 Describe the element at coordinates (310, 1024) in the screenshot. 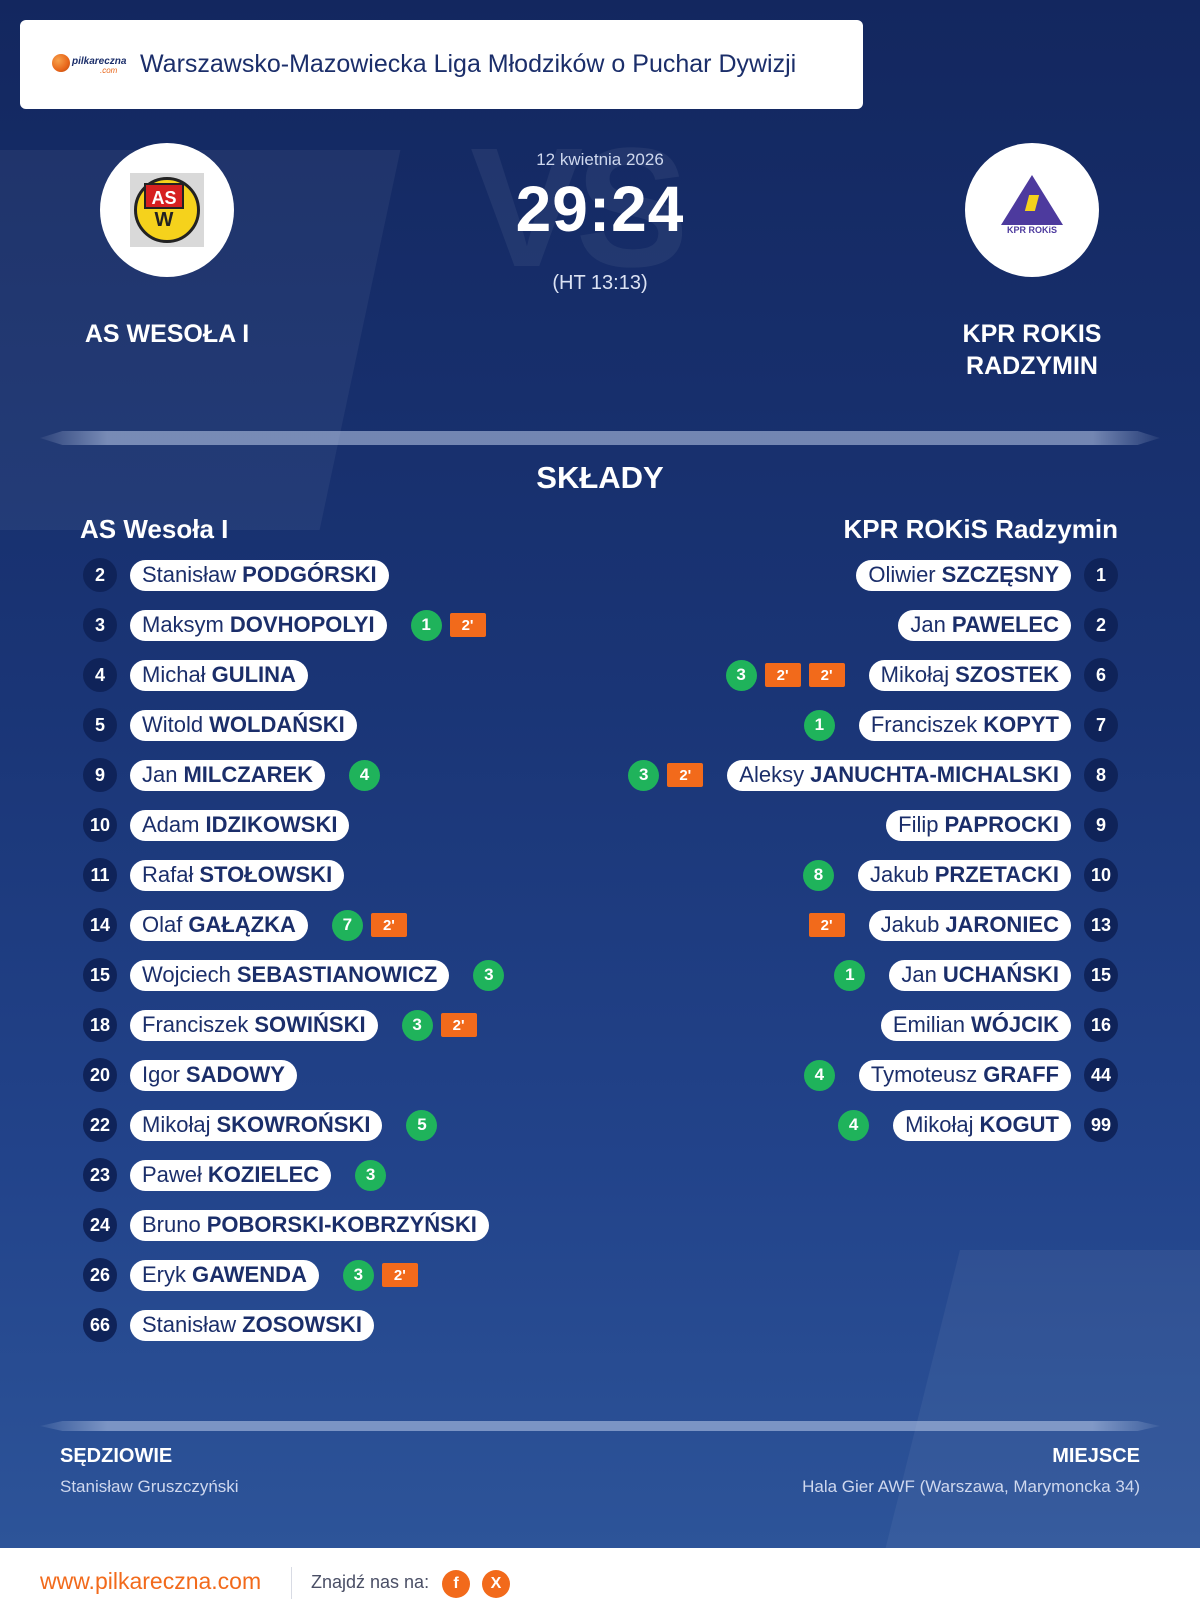

I see `player-last-name: SOWIŃSKI` at that location.